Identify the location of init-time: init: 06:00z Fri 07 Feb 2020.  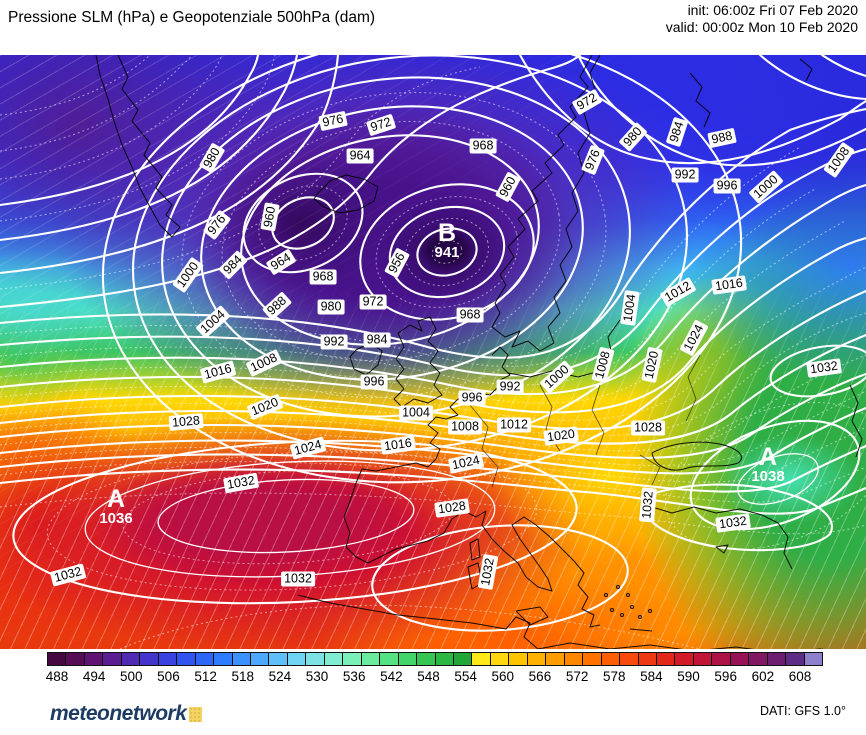
(772, 10).